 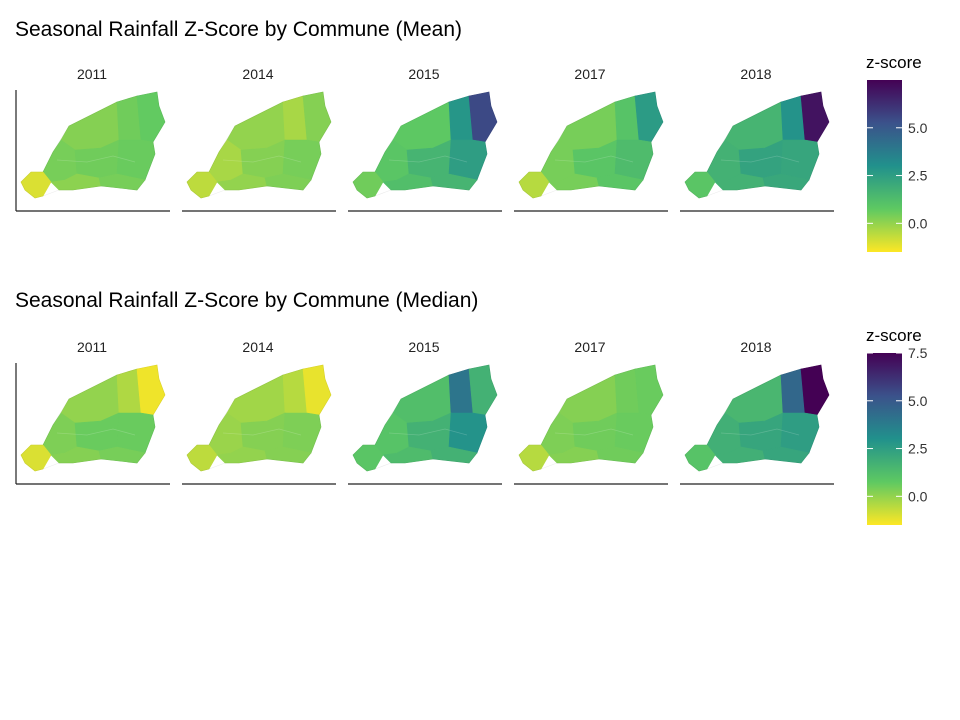 I want to click on color-legend: z-score 5.0 2.5 0.0, so click(x=897, y=152).